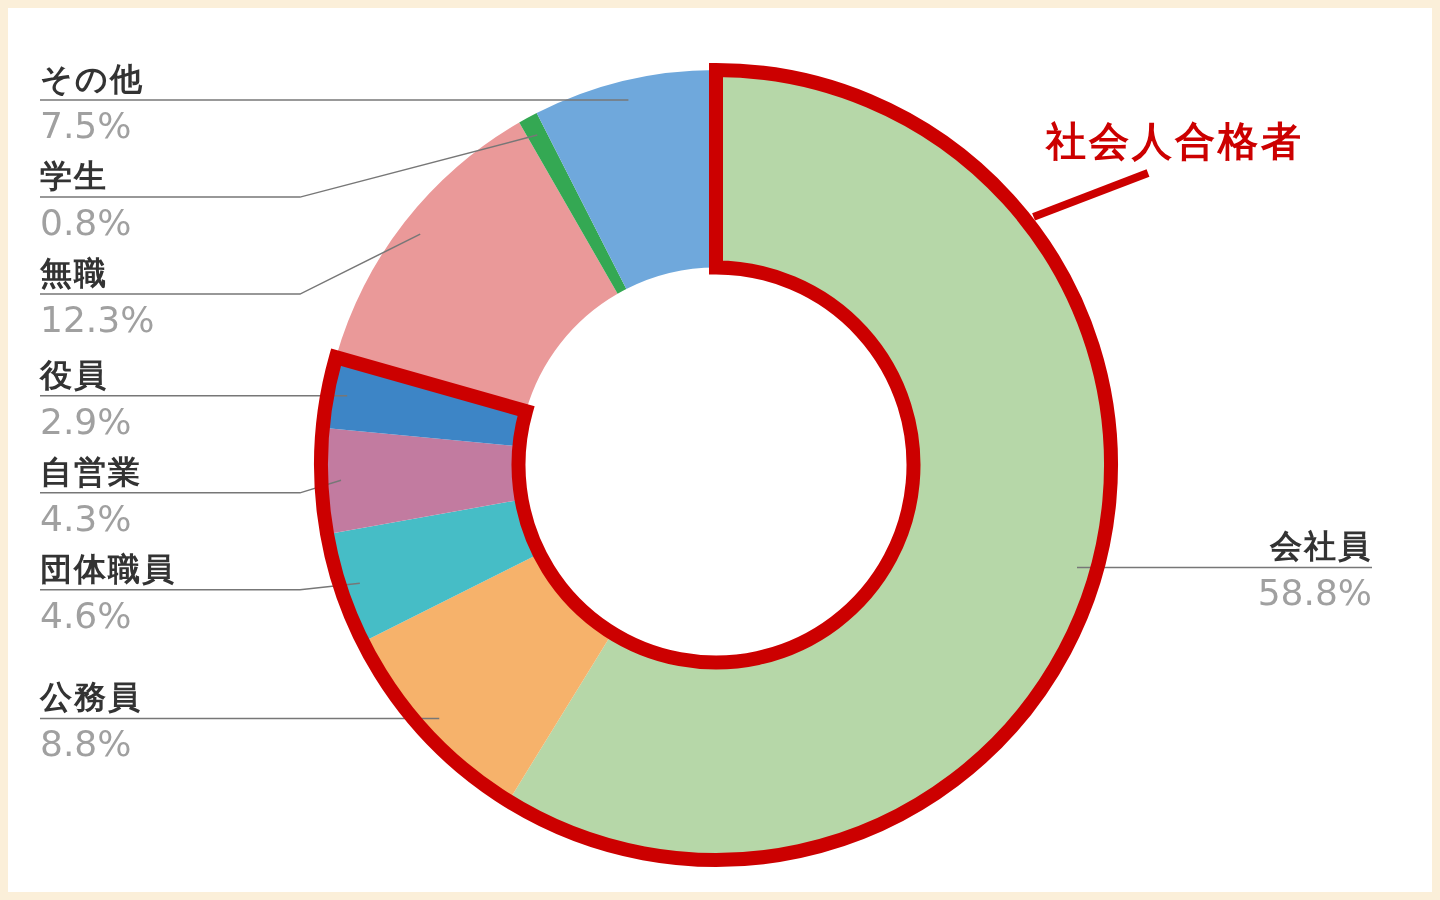 The width and height of the screenshot is (1440, 900). I want to click on data-label: 12.3%, so click(97, 320).